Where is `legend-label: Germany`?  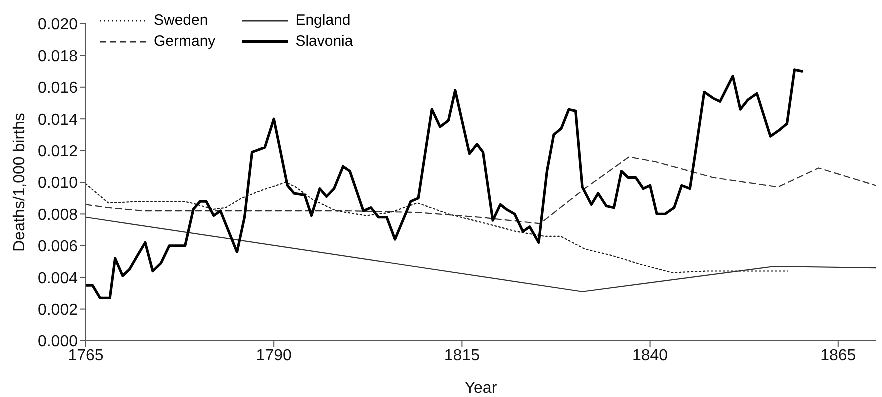 legend-label: Germany is located at coordinates (185, 41).